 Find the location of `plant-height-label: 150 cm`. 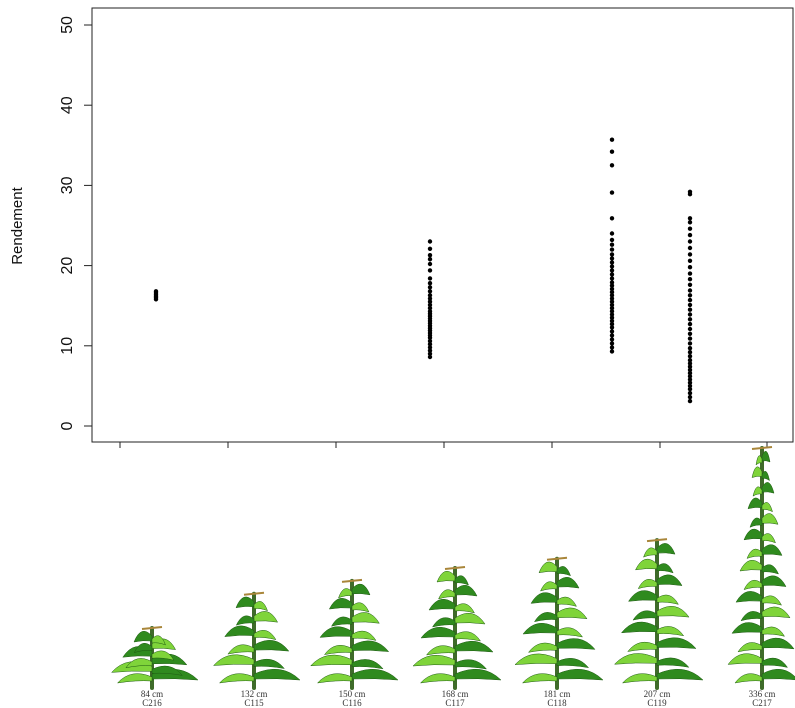

plant-height-label: 150 cm is located at coordinates (352, 694).